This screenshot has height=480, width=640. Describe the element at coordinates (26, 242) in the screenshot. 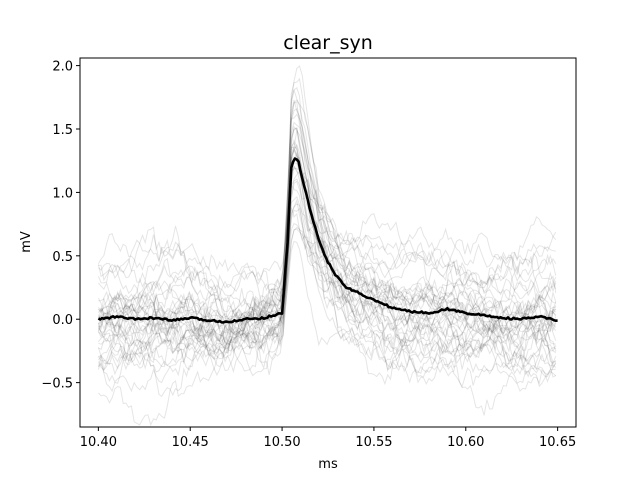

I see `y-axis-label: mV` at that location.